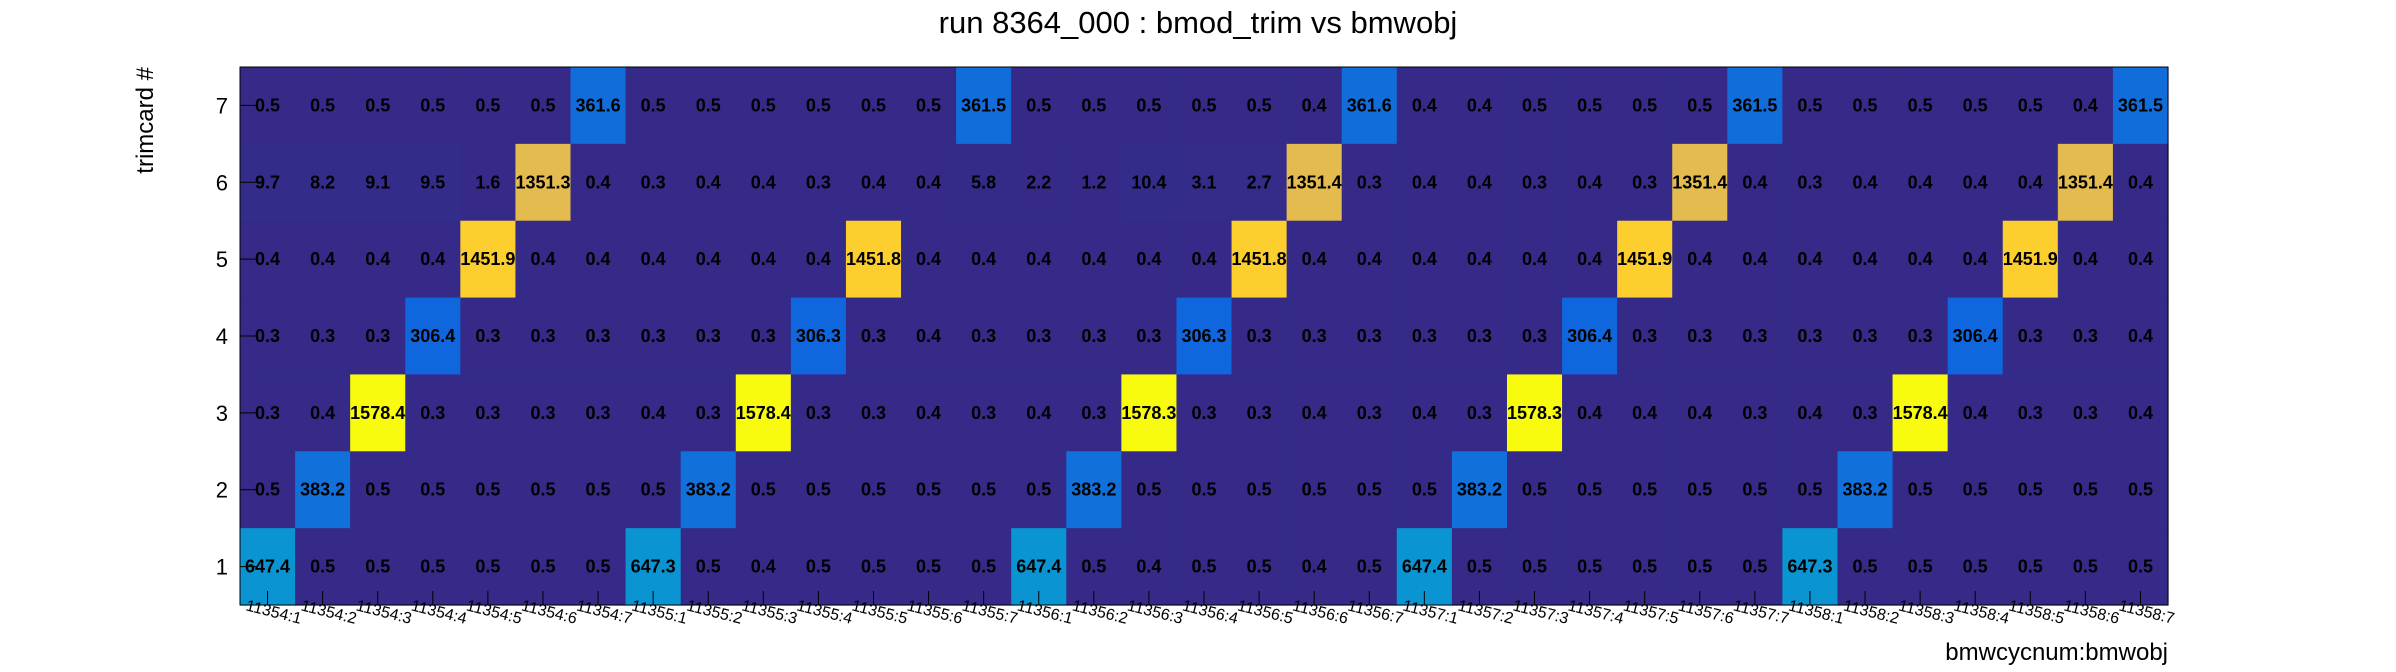 The image size is (2396, 672). I want to click on heatmap-cell-value: 1578.4, so click(763, 413).